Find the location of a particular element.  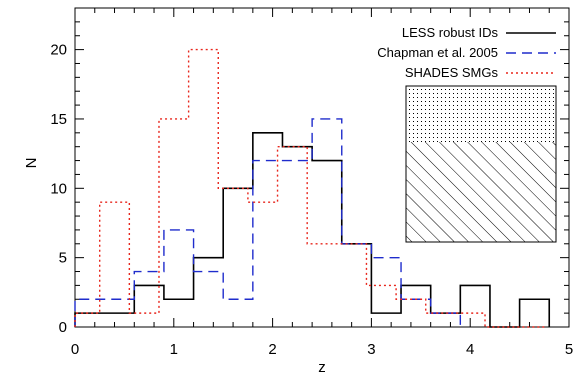

y-tick-label: 10 is located at coordinates (58, 188).